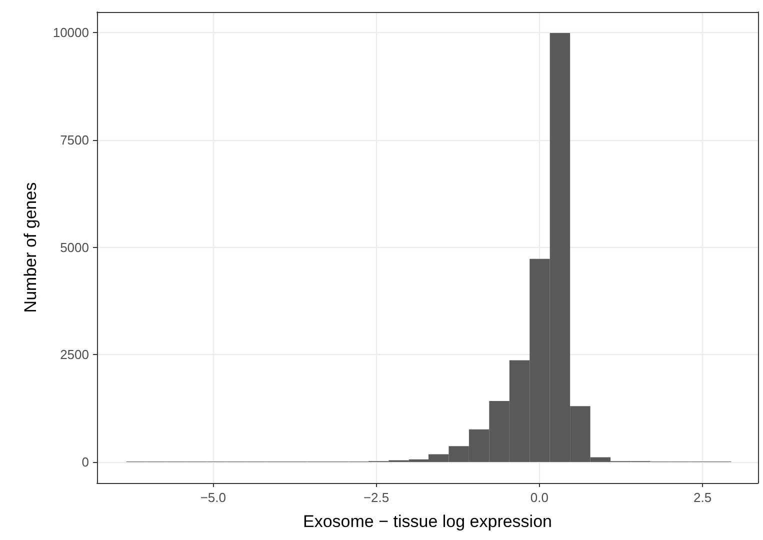 Image resolution: width=763 pixels, height=540 pixels. What do you see at coordinates (213, 497) in the screenshot?
I see `x-tick-label: −5.0` at bounding box center [213, 497].